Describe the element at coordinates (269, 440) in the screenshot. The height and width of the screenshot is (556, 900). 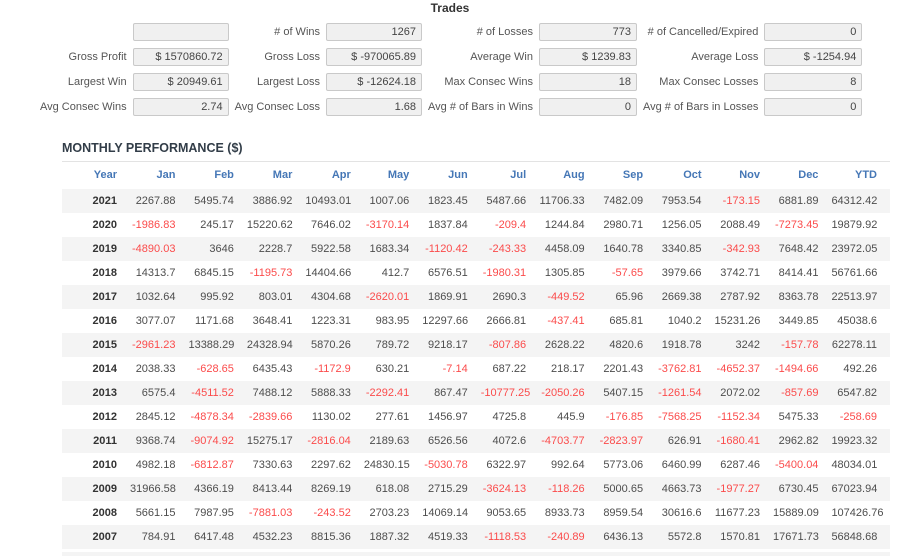
I see `value-cell: 15275.17` at that location.